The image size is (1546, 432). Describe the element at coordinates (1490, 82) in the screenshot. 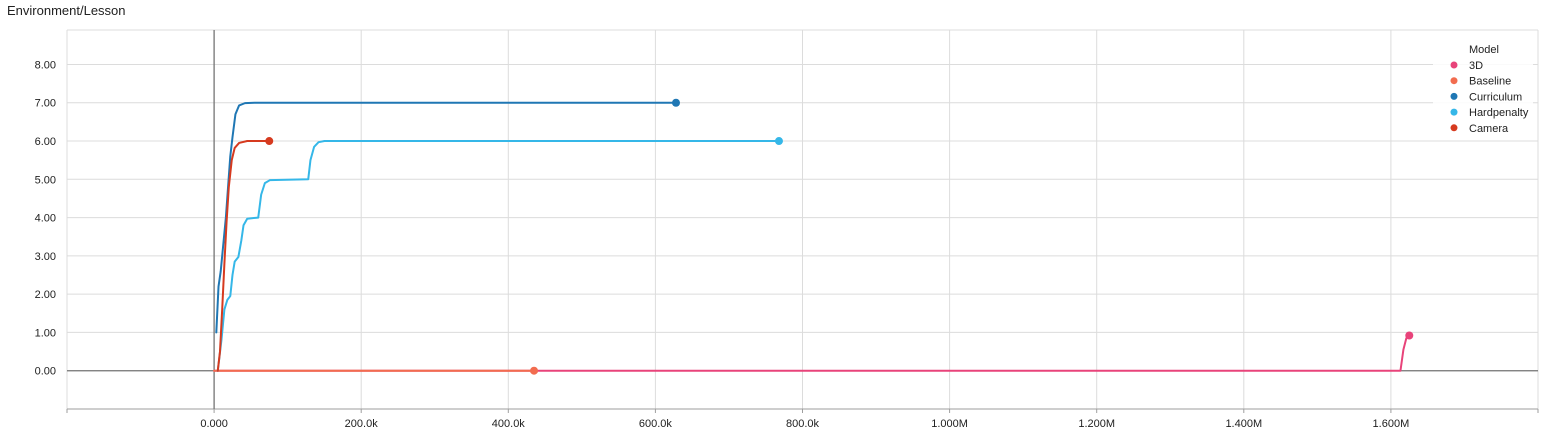

I see `legend-label-baseline: Baseline` at that location.